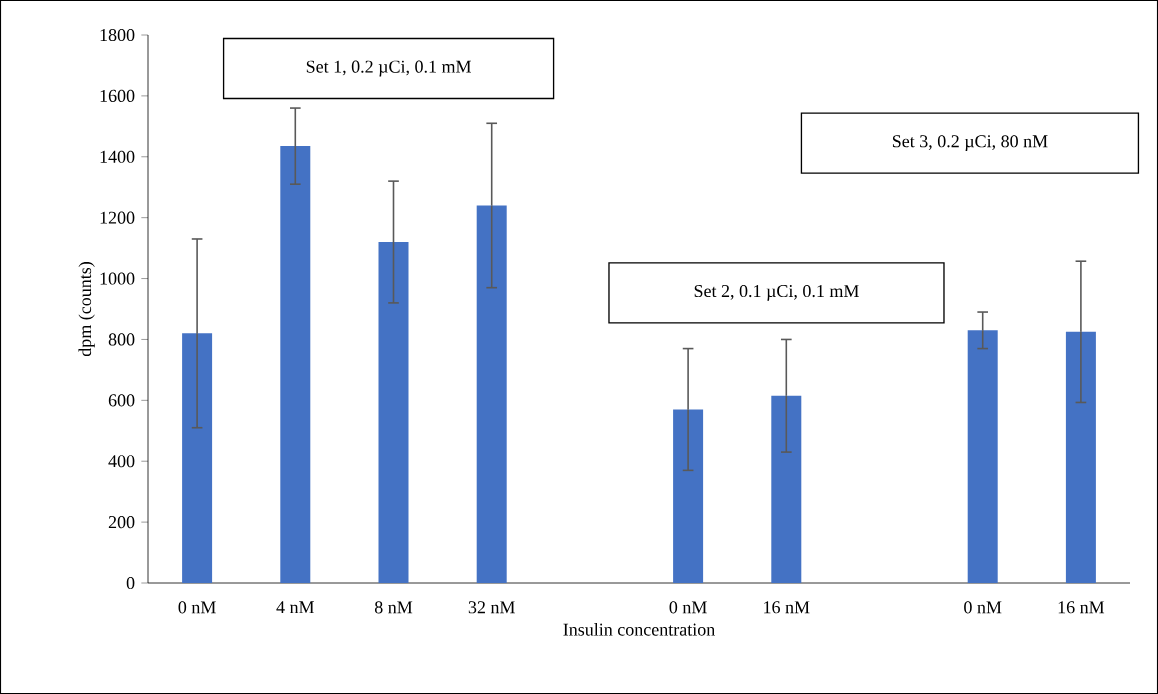  What do you see at coordinates (117, 217) in the screenshot?
I see `y-tick-label: 1200` at bounding box center [117, 217].